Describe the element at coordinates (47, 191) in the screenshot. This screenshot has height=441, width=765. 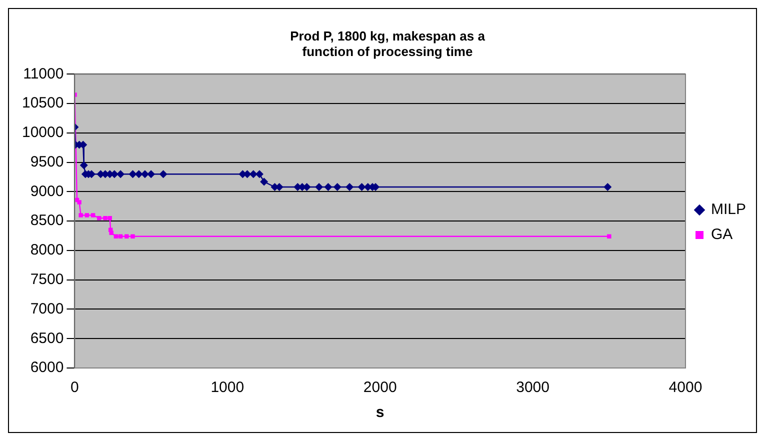
I see `y-tick-label: 9000` at that location.